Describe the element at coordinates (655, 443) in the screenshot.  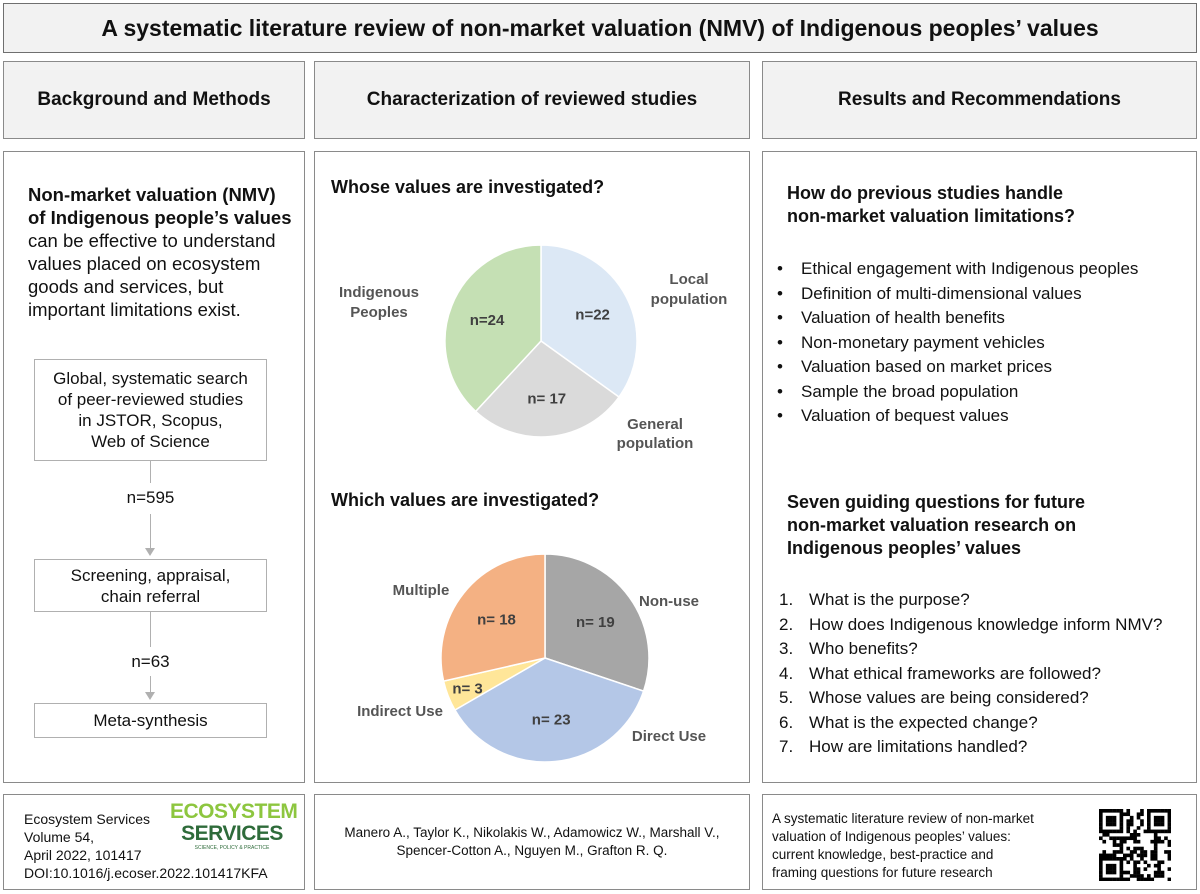
I see `label-general: population` at that location.